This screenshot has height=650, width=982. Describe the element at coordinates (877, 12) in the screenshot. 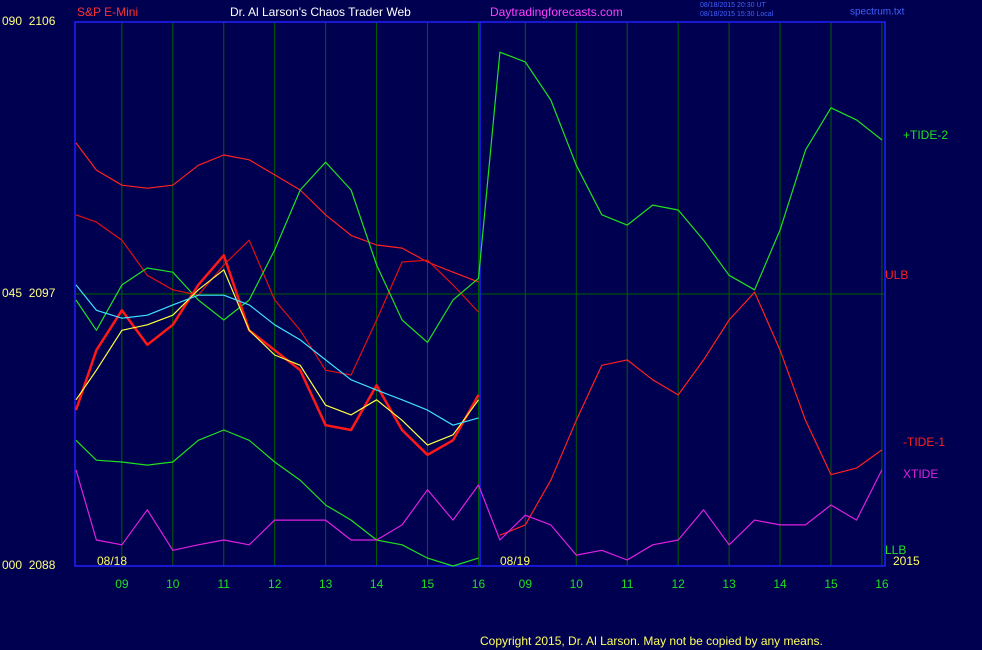

I see `file-name: spectrum.txt` at that location.